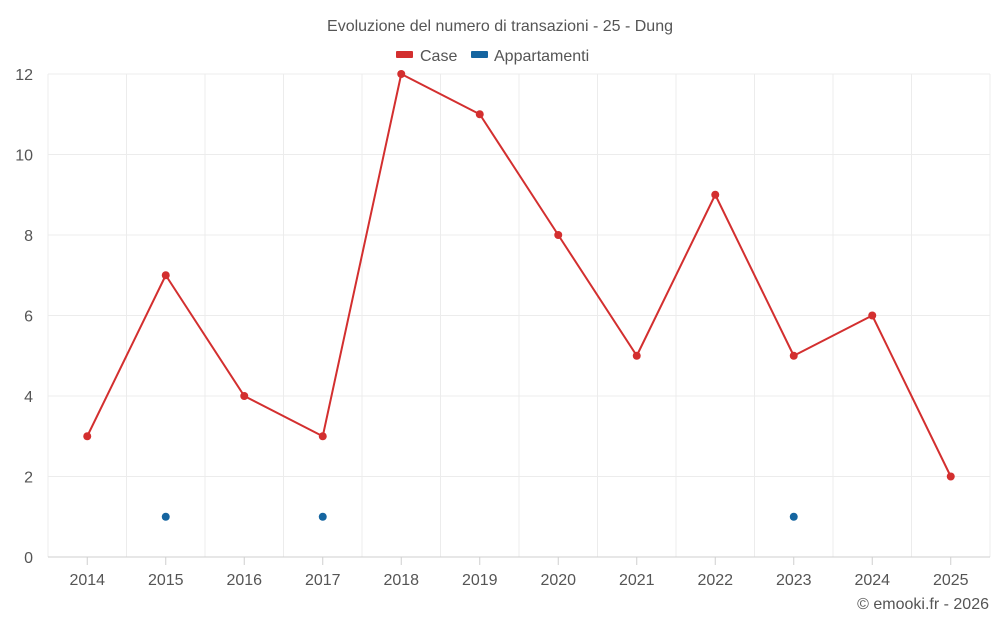 The width and height of the screenshot is (1000, 625). What do you see at coordinates (923, 604) in the screenshot?
I see `credit-text: © emooki.fr - 2026` at bounding box center [923, 604].